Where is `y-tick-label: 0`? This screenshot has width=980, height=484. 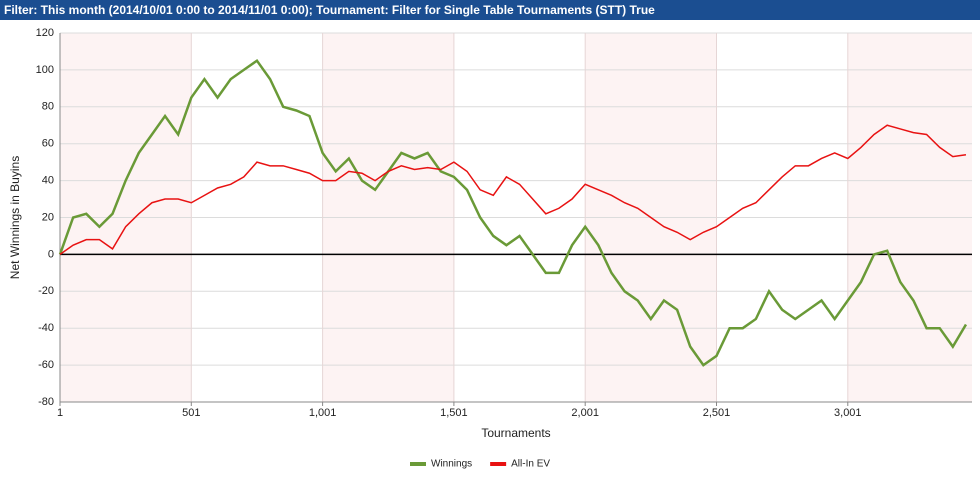 y-tick-label: 0 is located at coordinates (51, 254).